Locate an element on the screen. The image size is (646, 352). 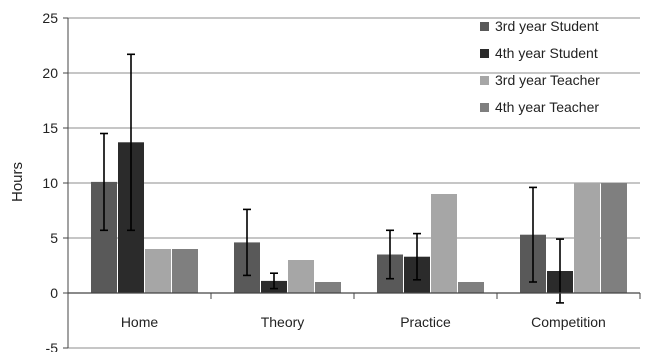
legend-label: 3rd year Student is located at coordinates (547, 26).